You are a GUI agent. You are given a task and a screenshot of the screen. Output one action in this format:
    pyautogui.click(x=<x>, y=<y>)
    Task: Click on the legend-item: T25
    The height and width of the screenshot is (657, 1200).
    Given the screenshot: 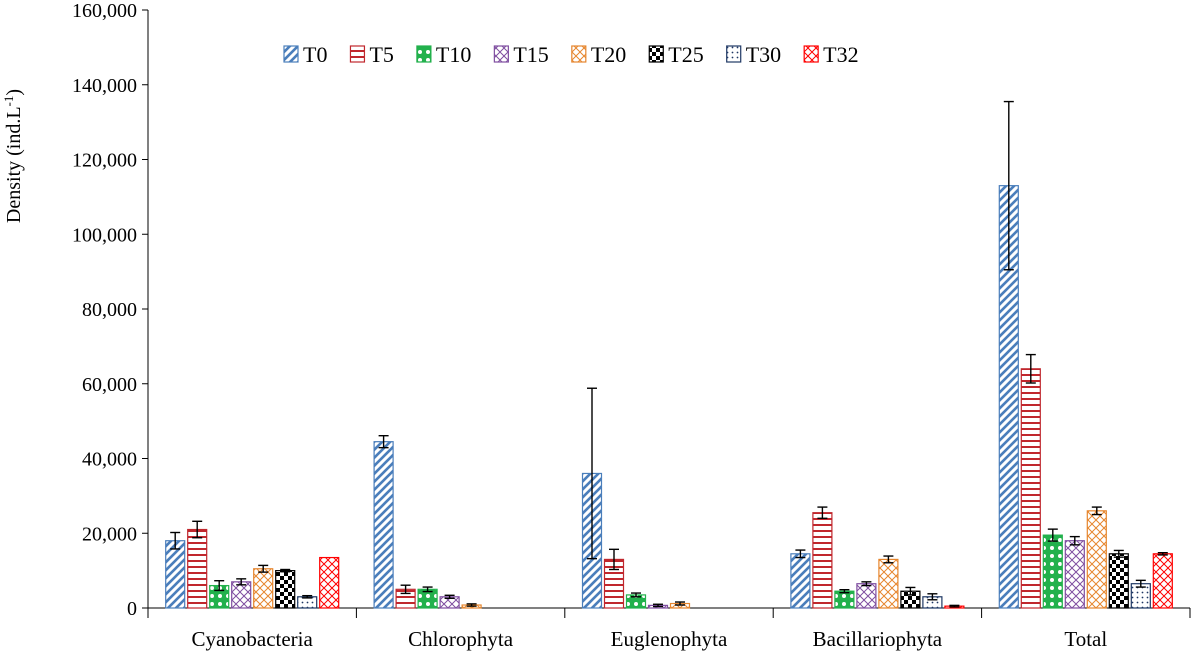 What is the action you would take?
    pyautogui.click(x=676, y=54)
    